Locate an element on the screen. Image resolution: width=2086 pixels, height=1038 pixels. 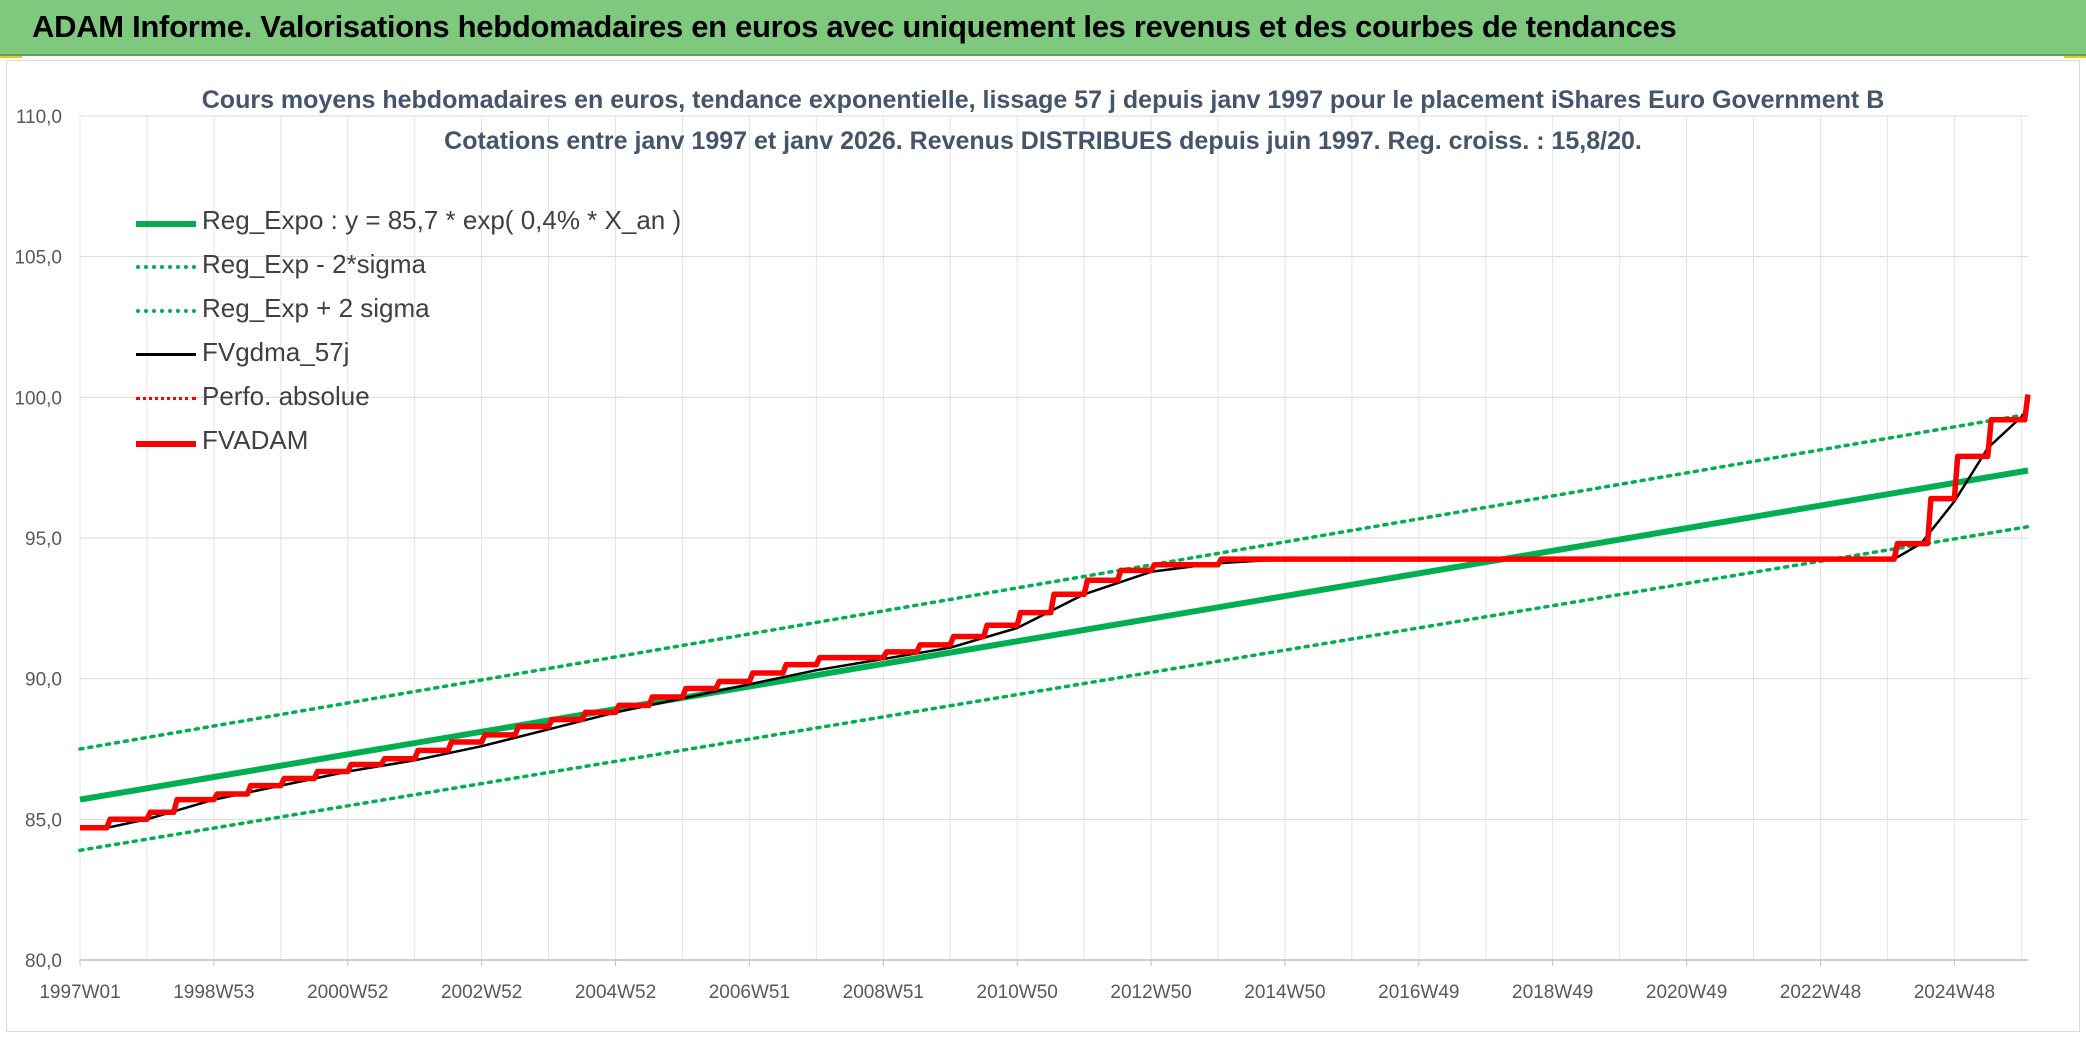
legend-item-fvadam: FVADAM is located at coordinates (416, 445).